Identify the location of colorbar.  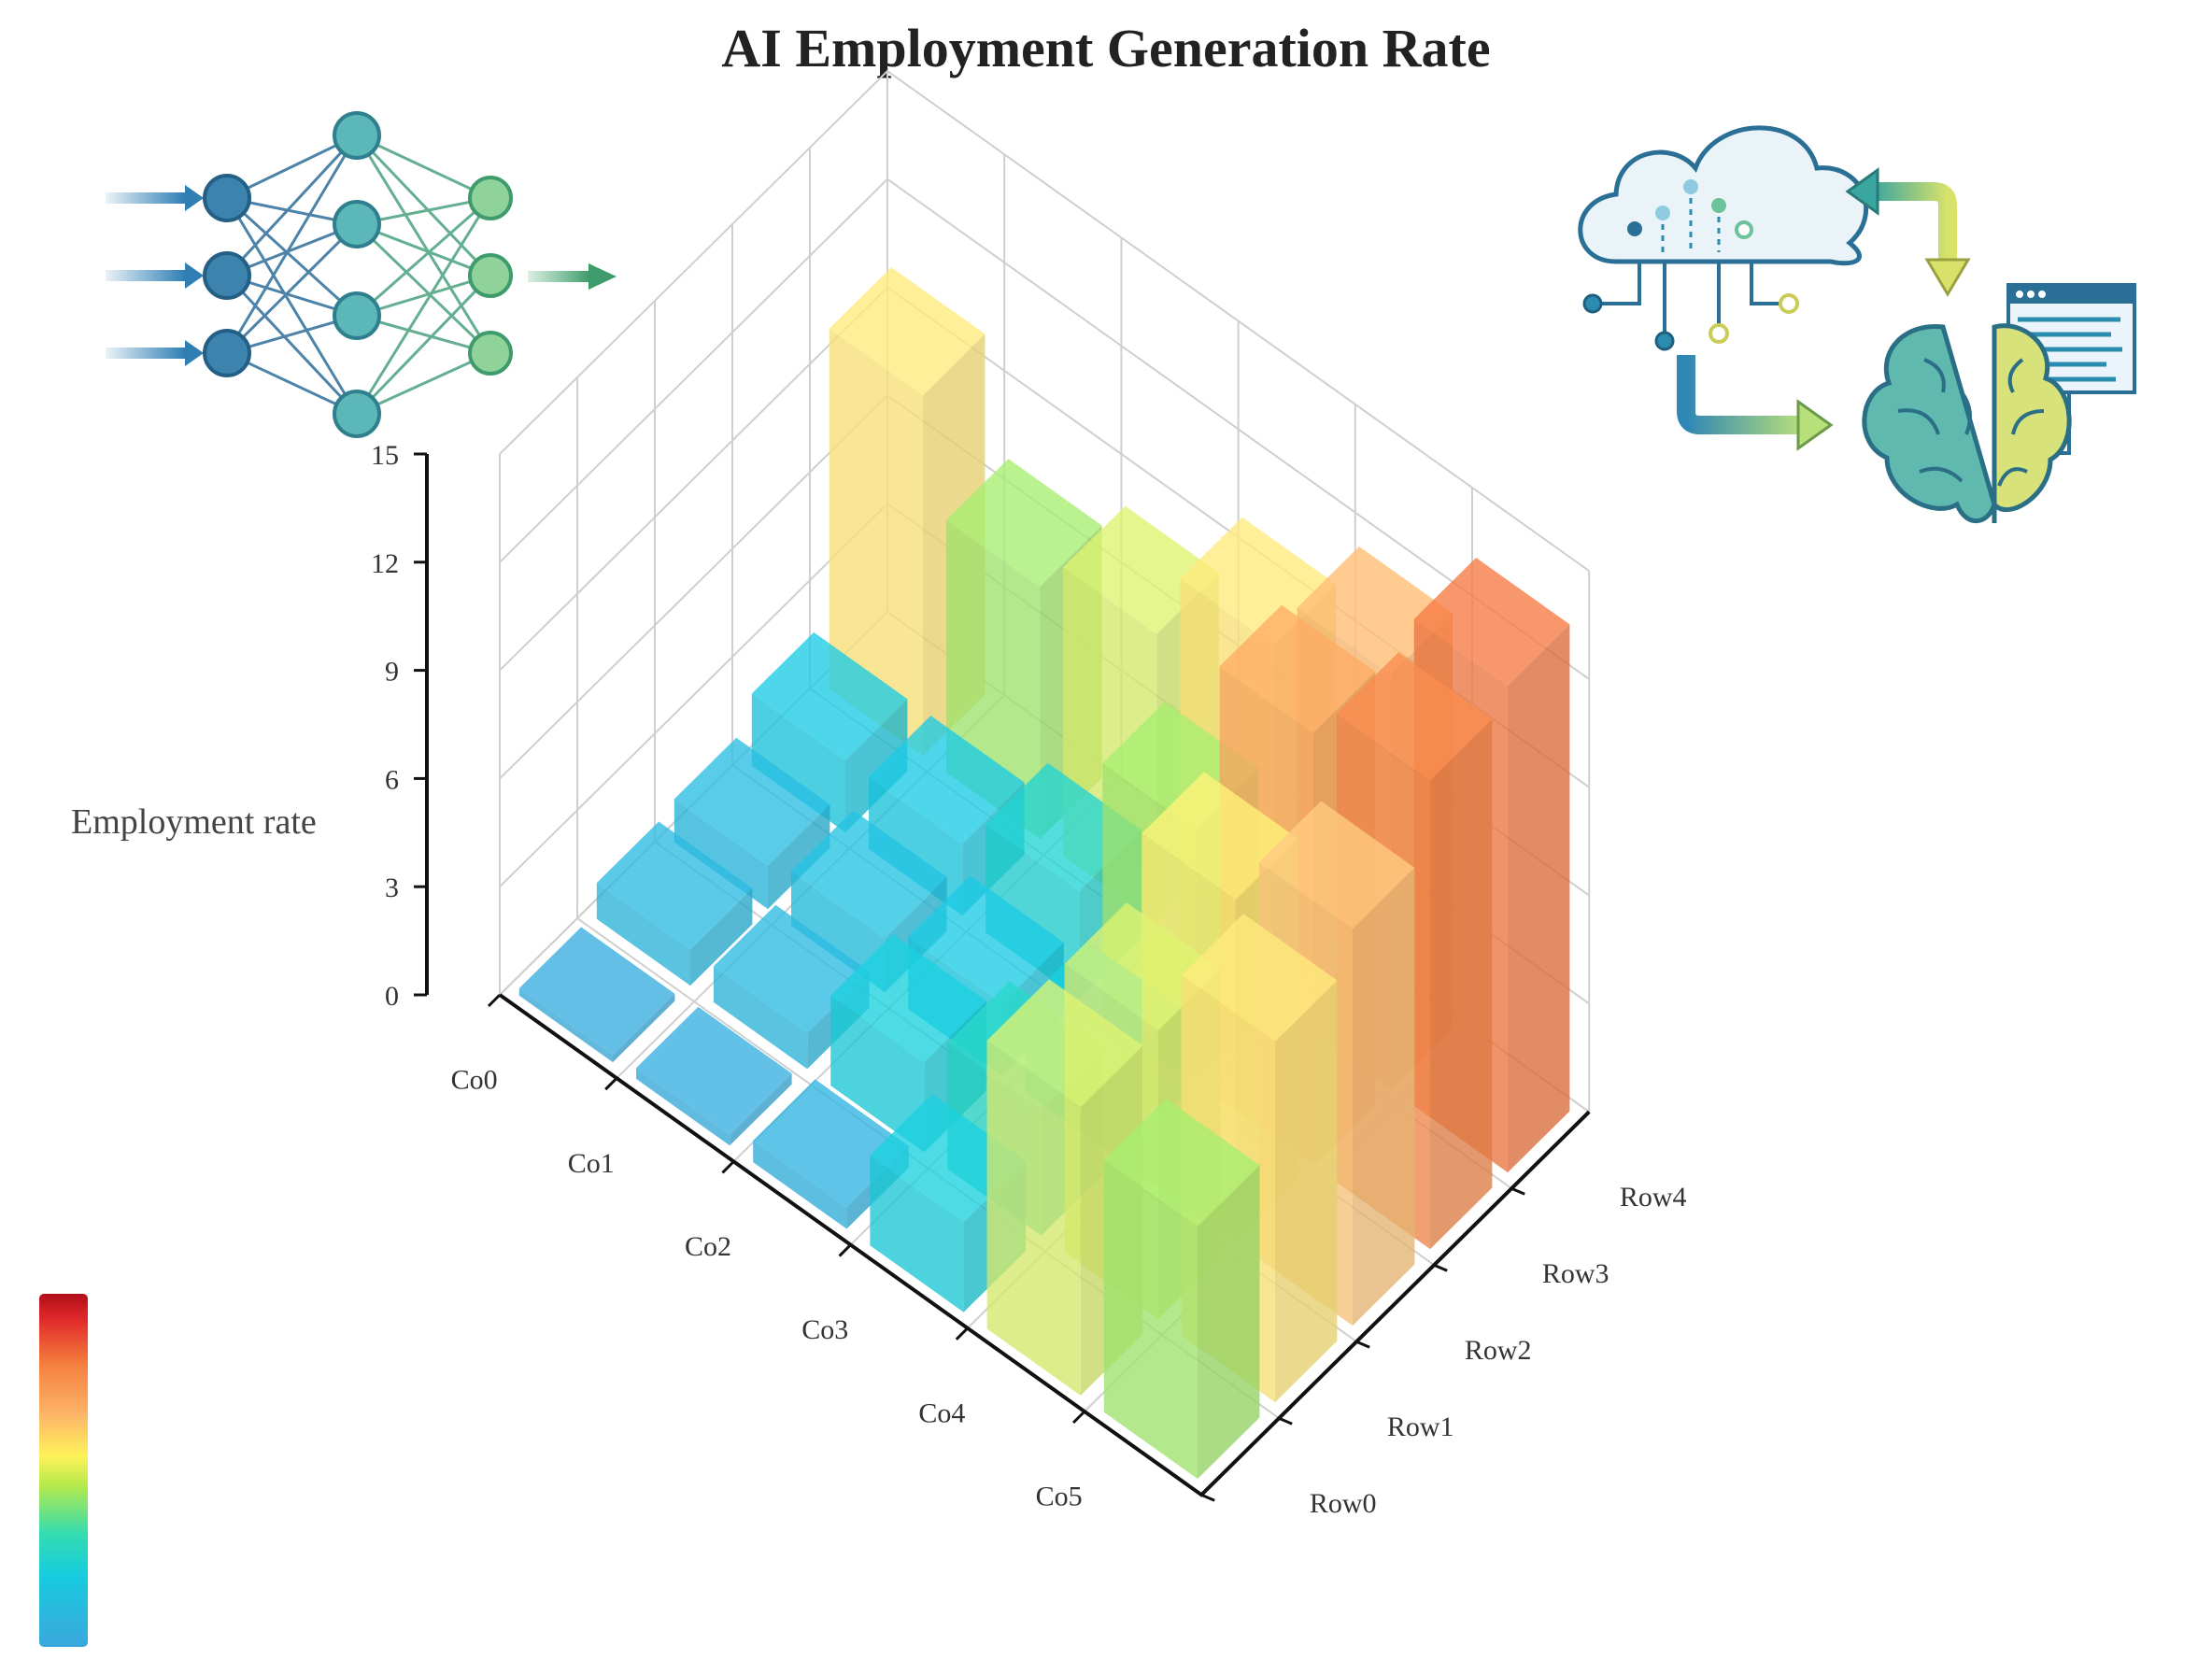
(63, 1470).